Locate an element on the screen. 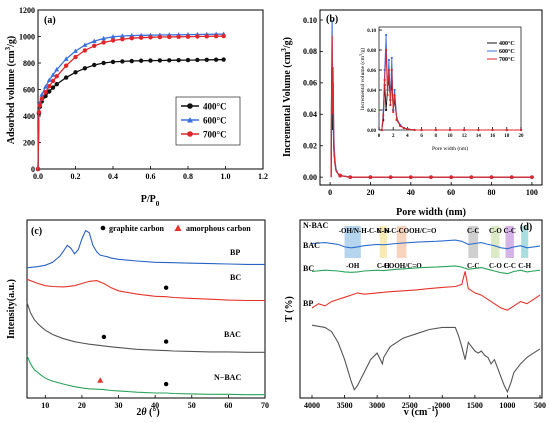  panel-c-legend-amorphous-marker is located at coordinates (178, 227).